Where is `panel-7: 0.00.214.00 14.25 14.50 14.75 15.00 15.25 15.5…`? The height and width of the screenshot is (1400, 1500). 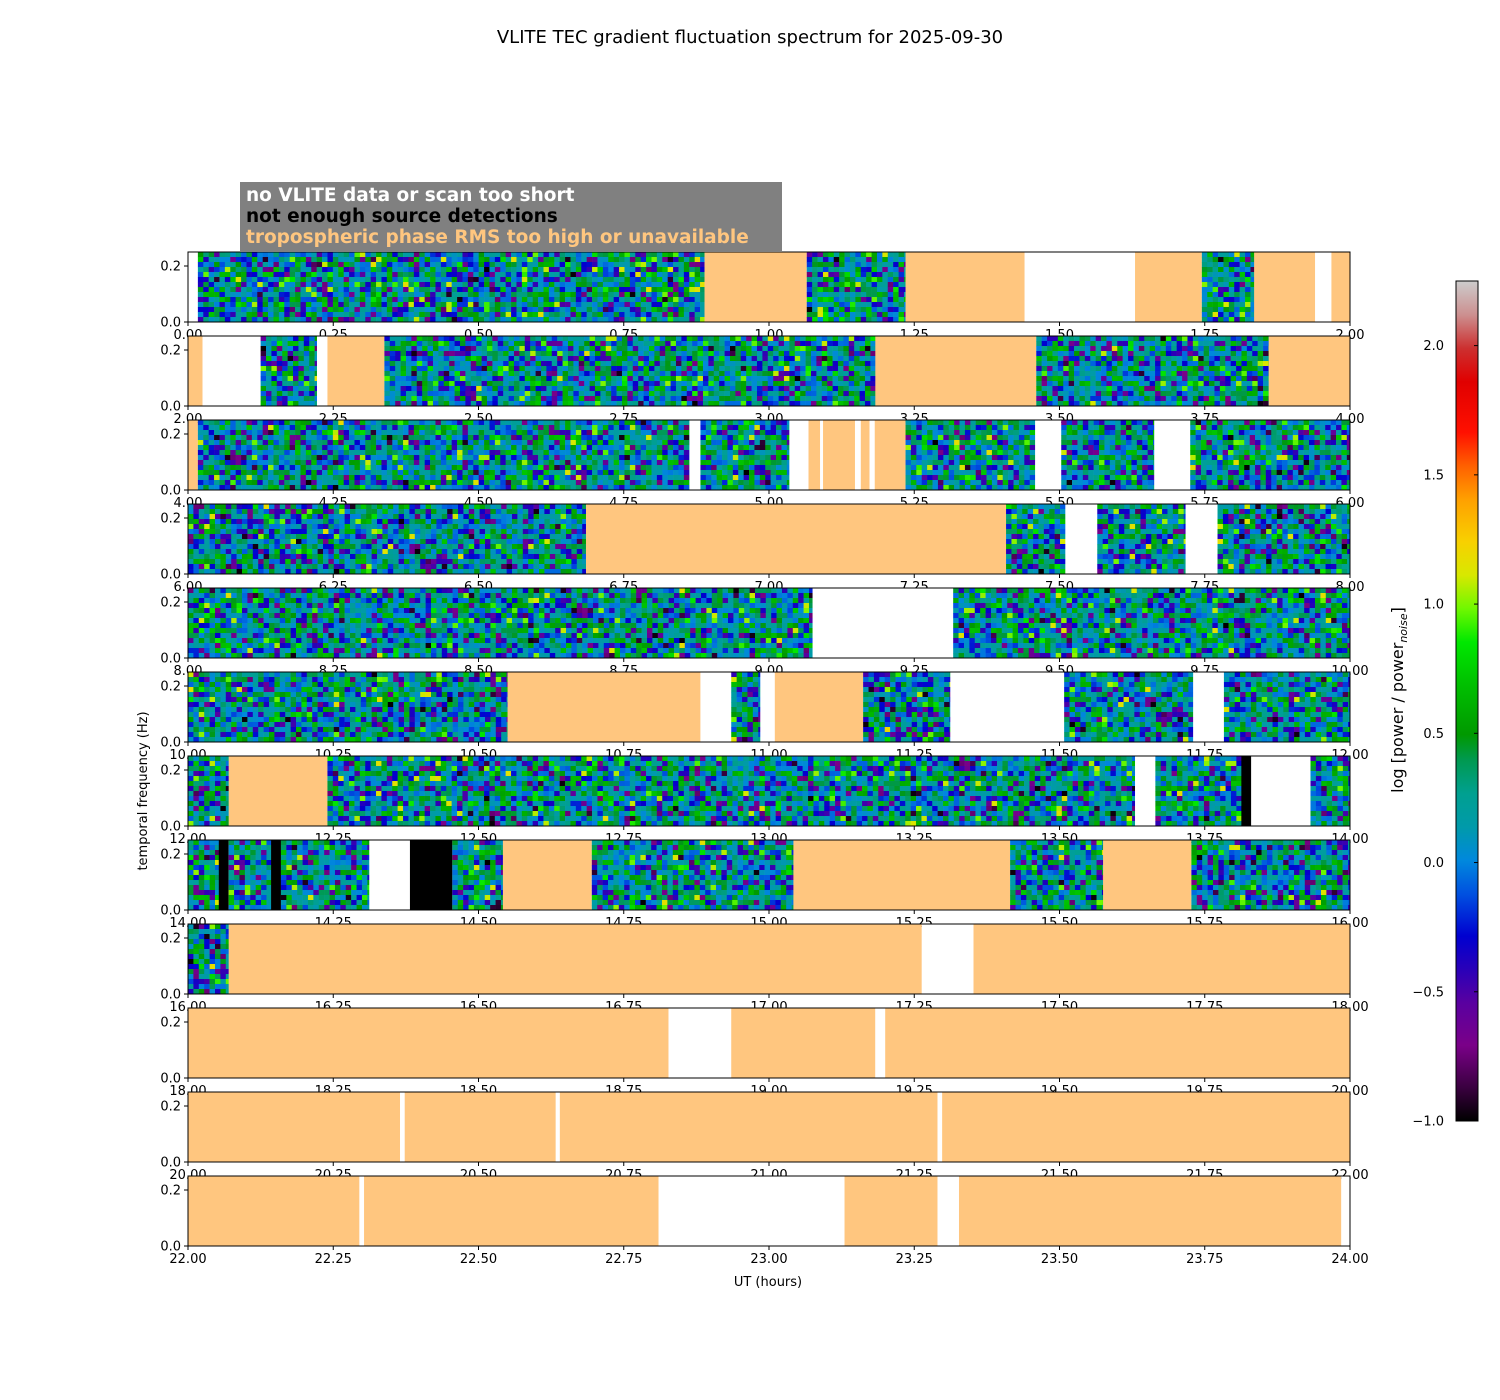
panel-7: 0.00.214.00 14.25 14.50 14.75 15.00 15.25 15.5… is located at coordinates (764, 885).